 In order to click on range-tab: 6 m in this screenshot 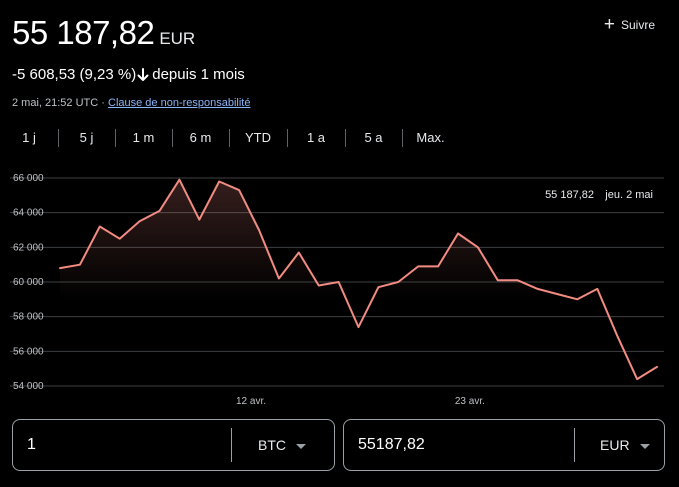, I will do `click(200, 138)`.